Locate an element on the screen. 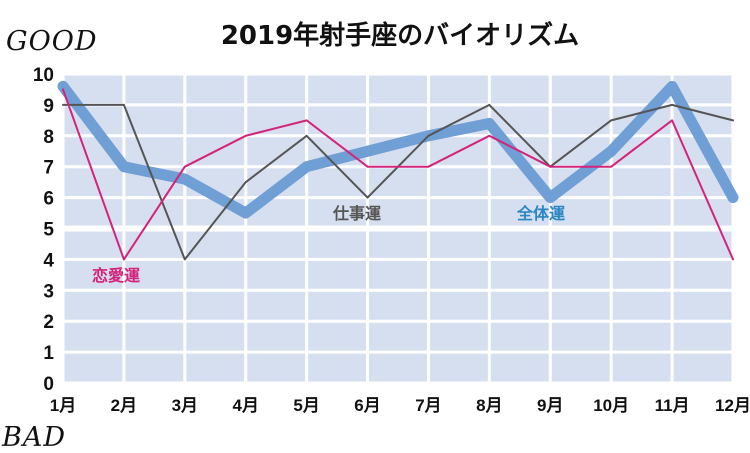 This screenshot has width=750, height=453. x-tick-label: 1月 is located at coordinates (63, 405).